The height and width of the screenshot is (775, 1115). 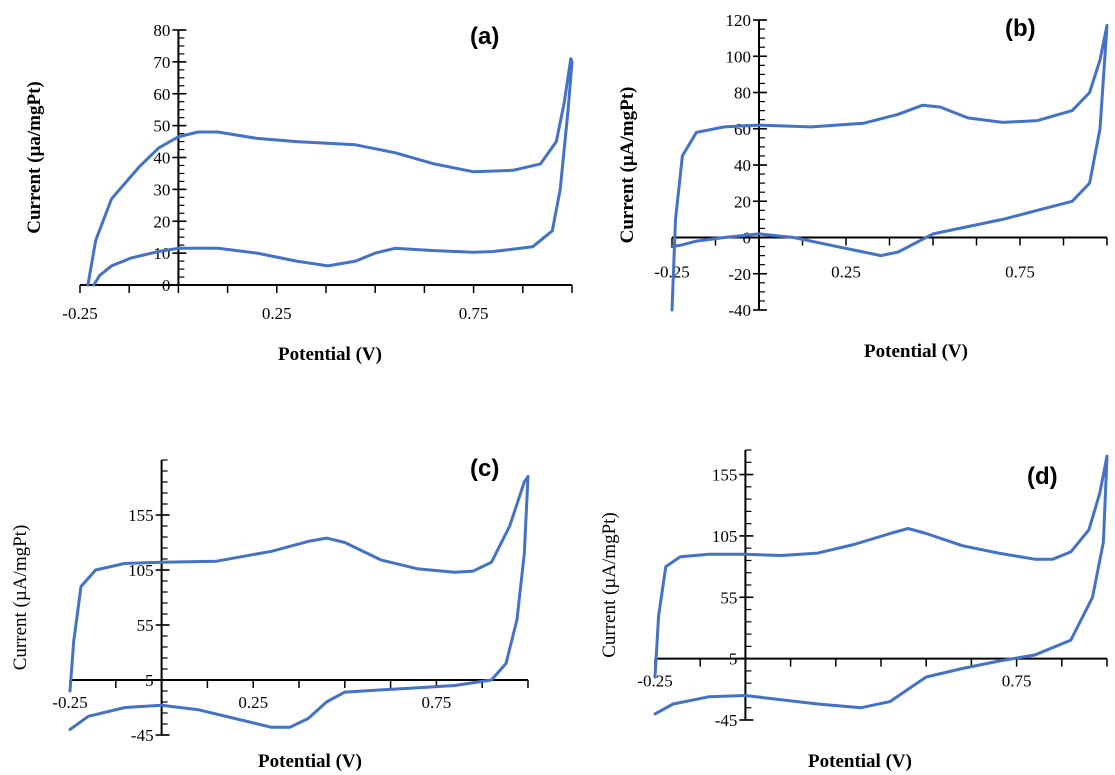 What do you see at coordinates (161, 62) in the screenshot?
I see `y-tick-label: 70` at bounding box center [161, 62].